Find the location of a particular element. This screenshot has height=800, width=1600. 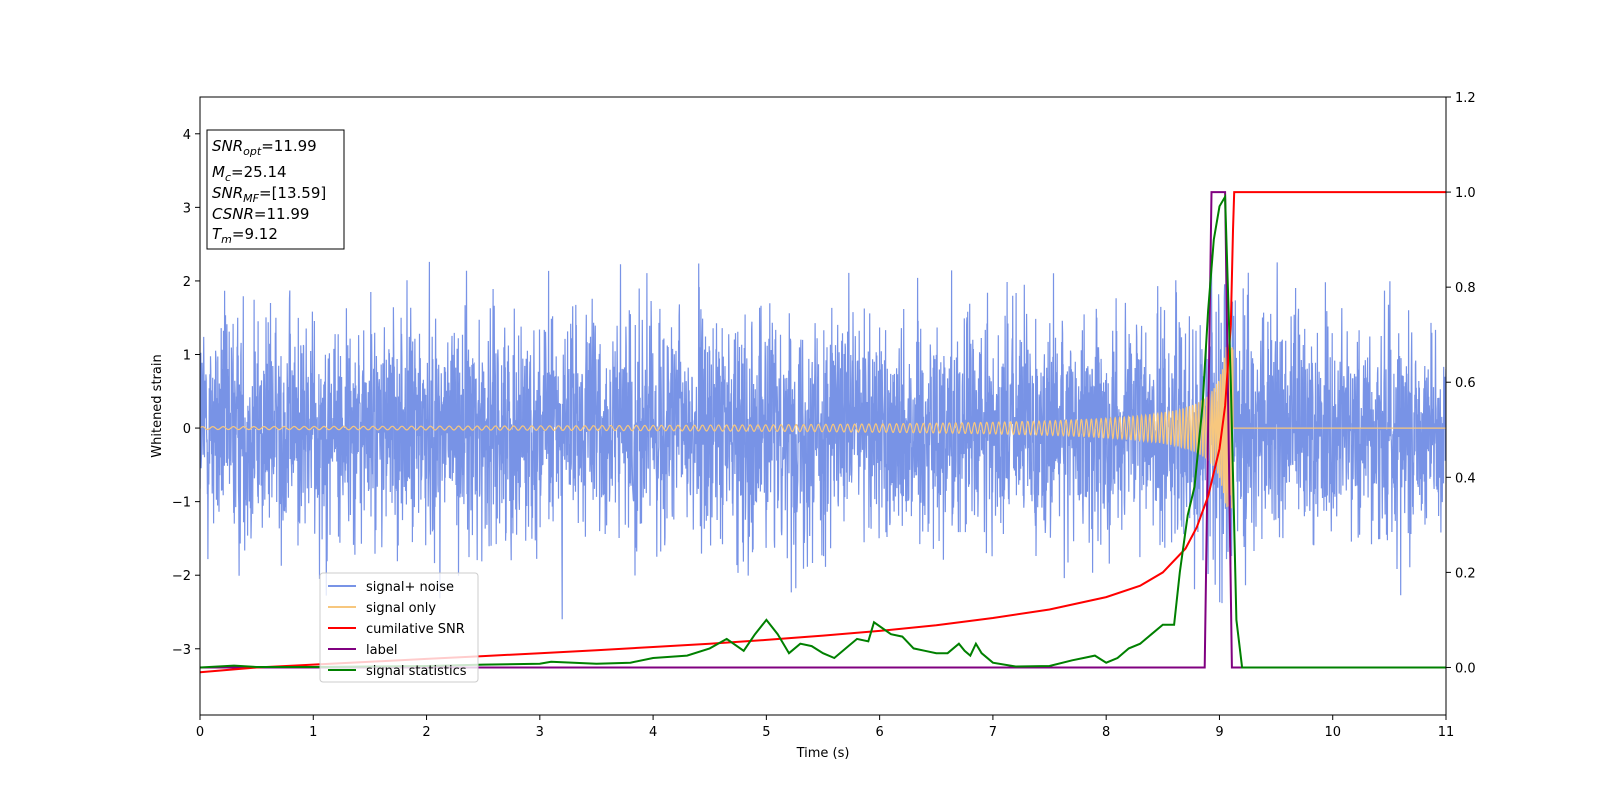

y-axis-label: Whitened strain is located at coordinates (157, 405).